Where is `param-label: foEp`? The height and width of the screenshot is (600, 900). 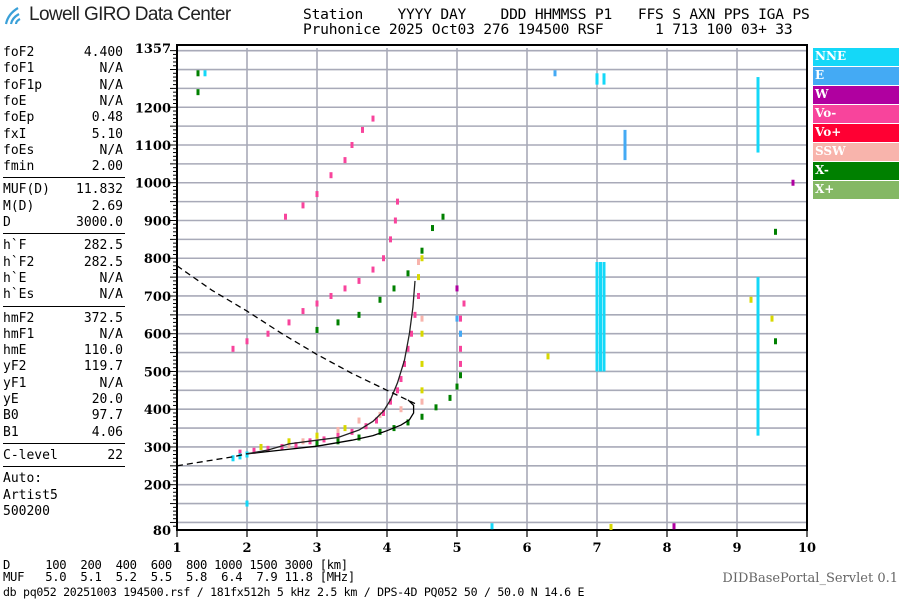 param-label: foEp is located at coordinates (19, 118).